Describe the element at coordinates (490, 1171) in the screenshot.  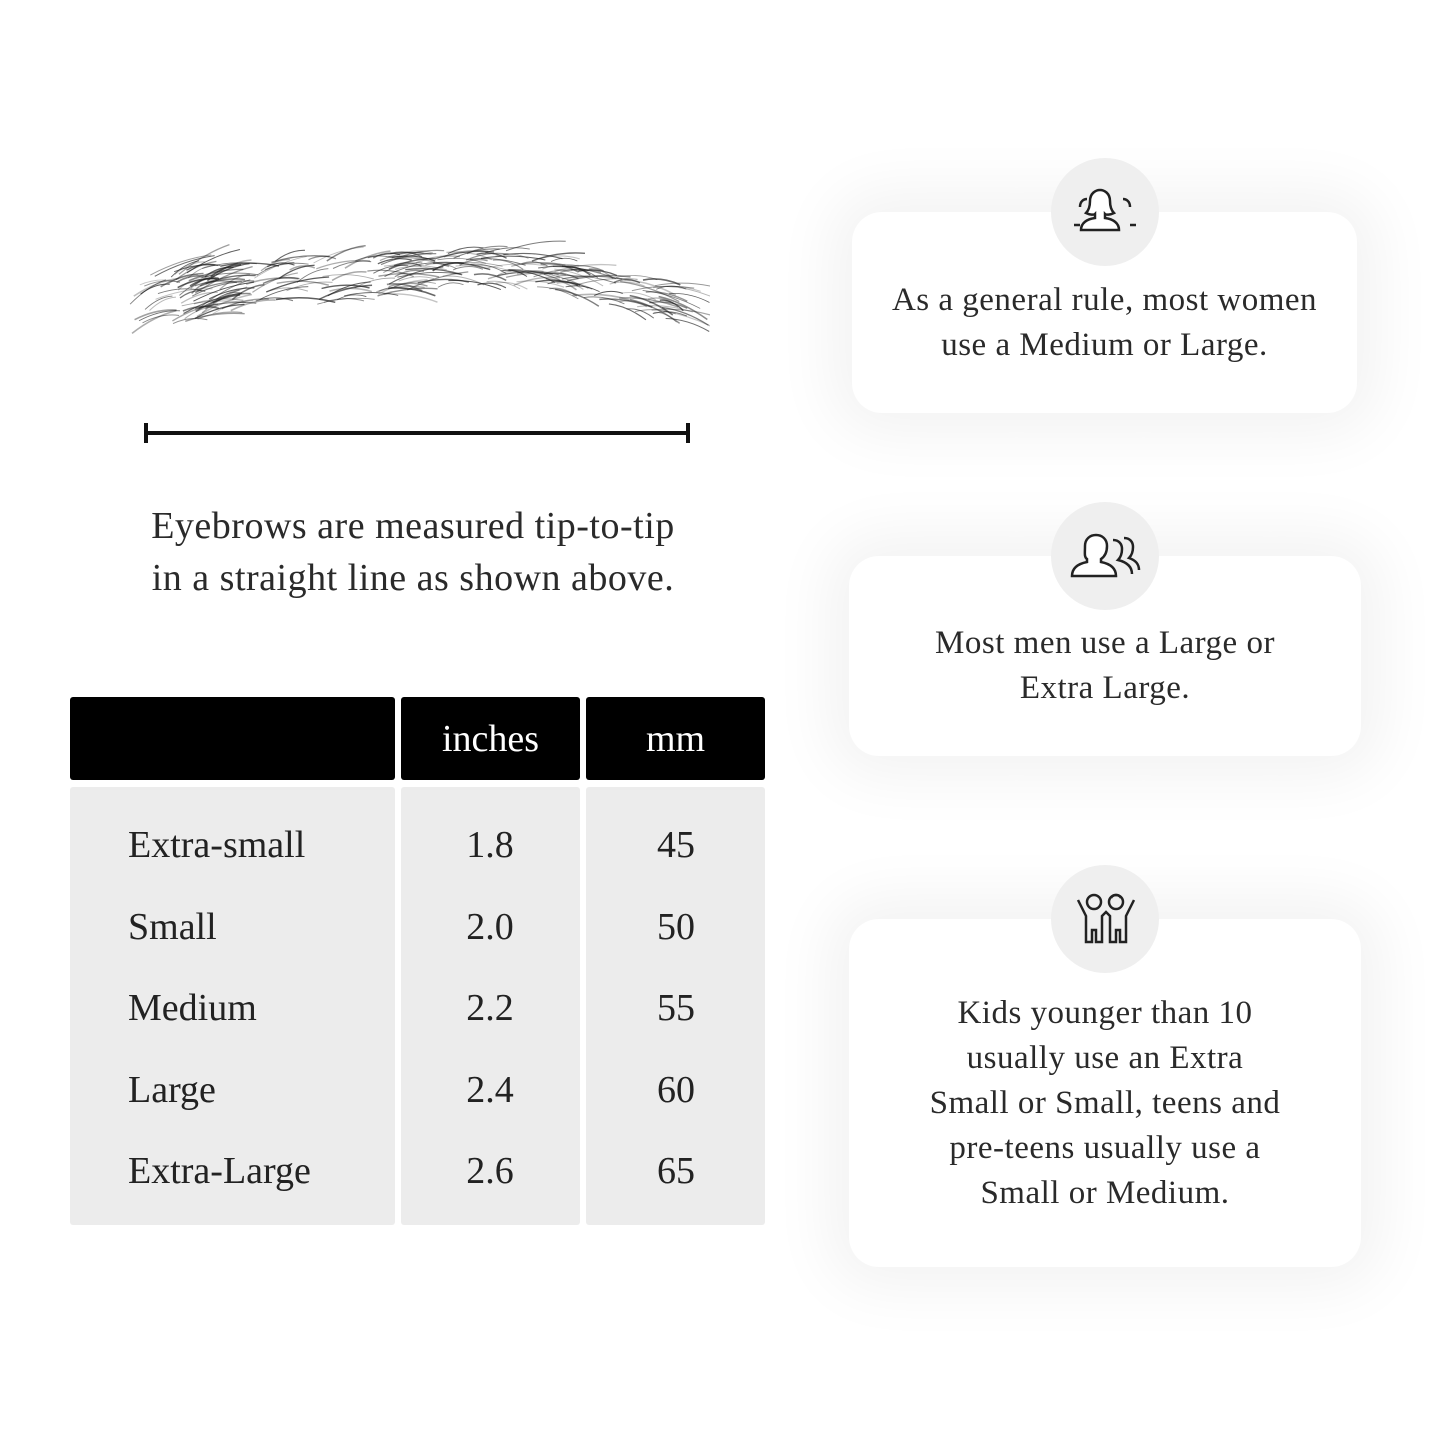
I see `table-cell-inches: 2.6` at that location.